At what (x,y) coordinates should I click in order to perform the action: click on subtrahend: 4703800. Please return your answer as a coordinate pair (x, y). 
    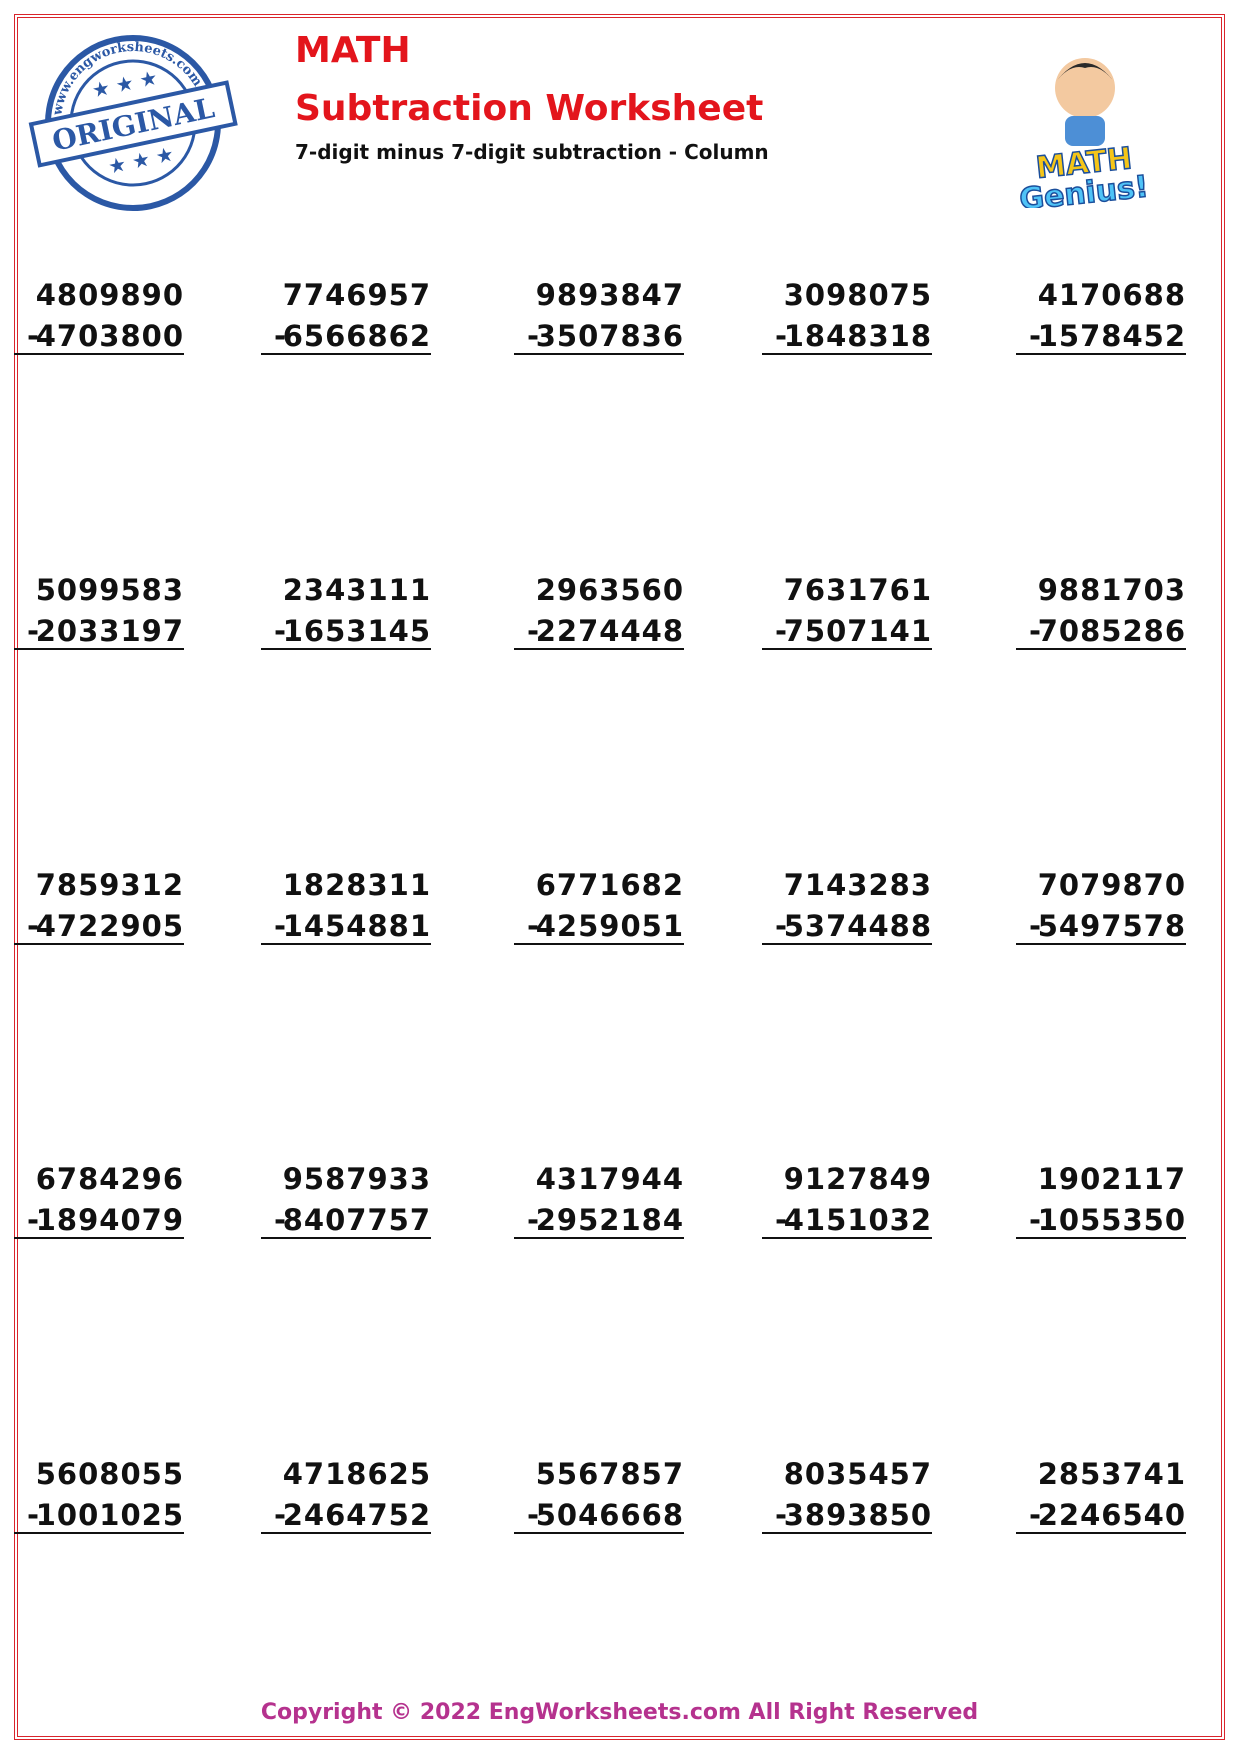
    Looking at the image, I should click on (99, 337).